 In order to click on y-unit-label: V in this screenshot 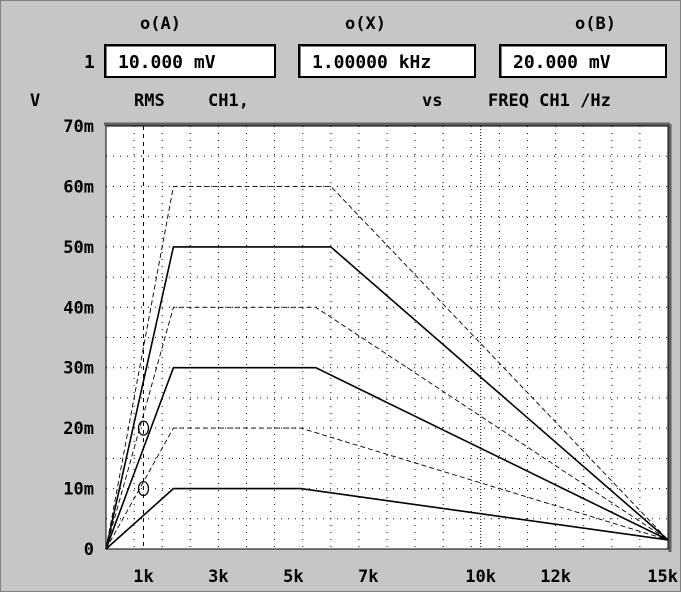, I will do `click(35, 101)`.